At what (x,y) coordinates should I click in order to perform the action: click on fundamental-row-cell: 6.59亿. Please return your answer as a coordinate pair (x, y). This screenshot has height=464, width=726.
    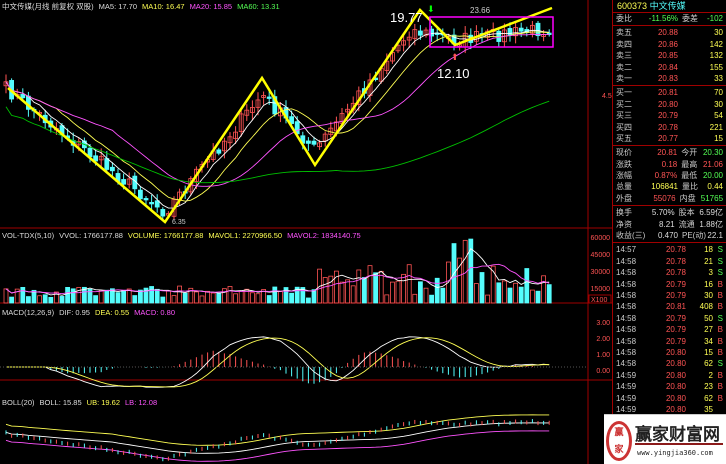
    Looking at the image, I should click on (711, 213).